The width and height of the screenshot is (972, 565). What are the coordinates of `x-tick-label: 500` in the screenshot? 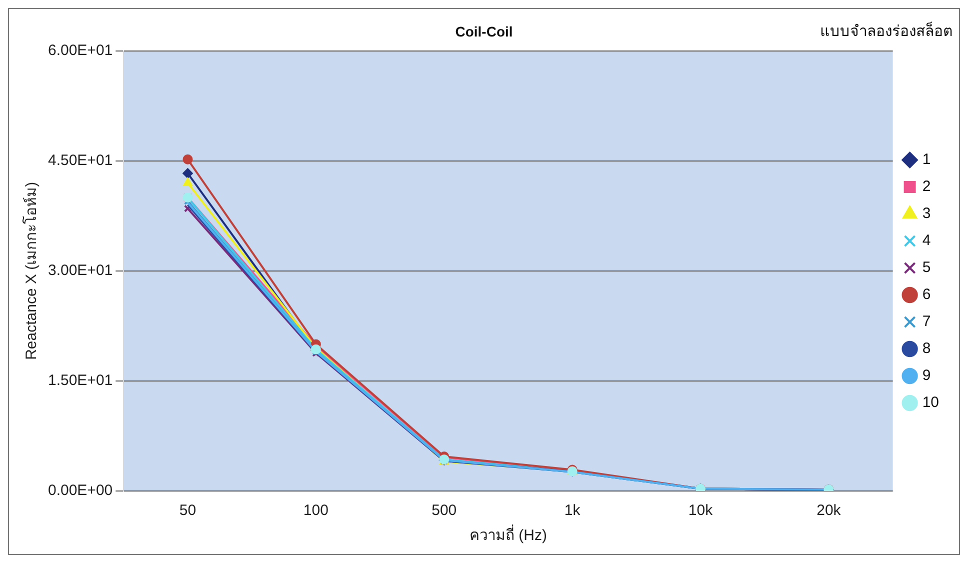 It's located at (444, 511).